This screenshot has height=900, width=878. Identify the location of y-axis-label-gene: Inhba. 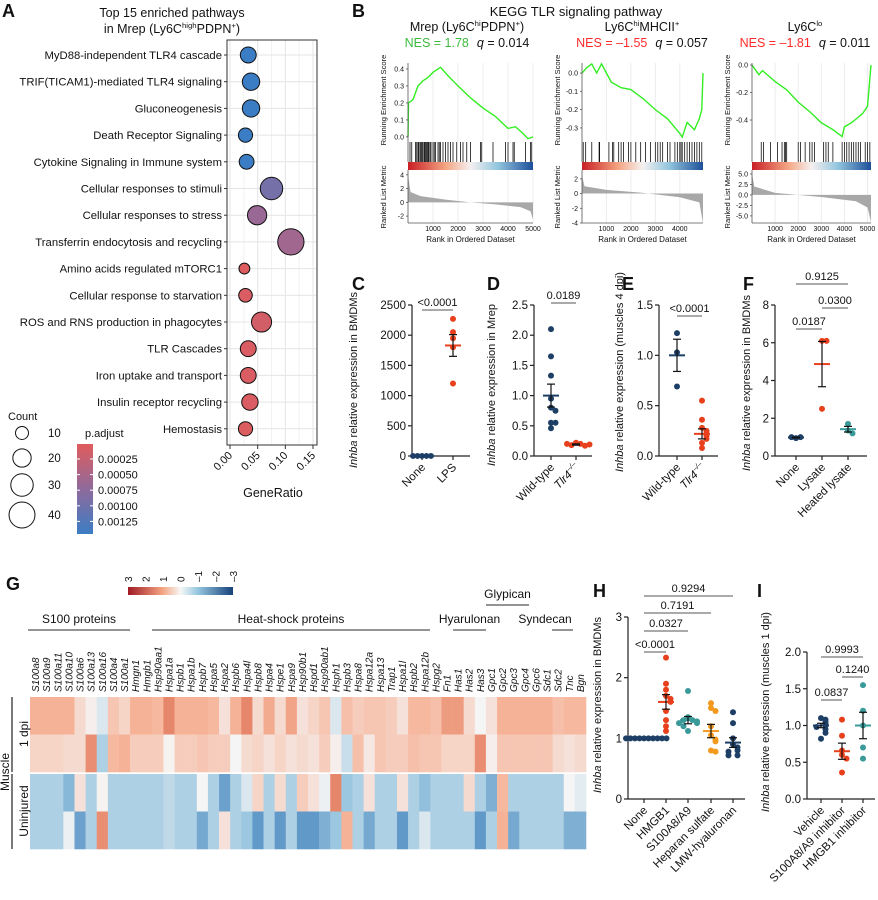
(620, 458).